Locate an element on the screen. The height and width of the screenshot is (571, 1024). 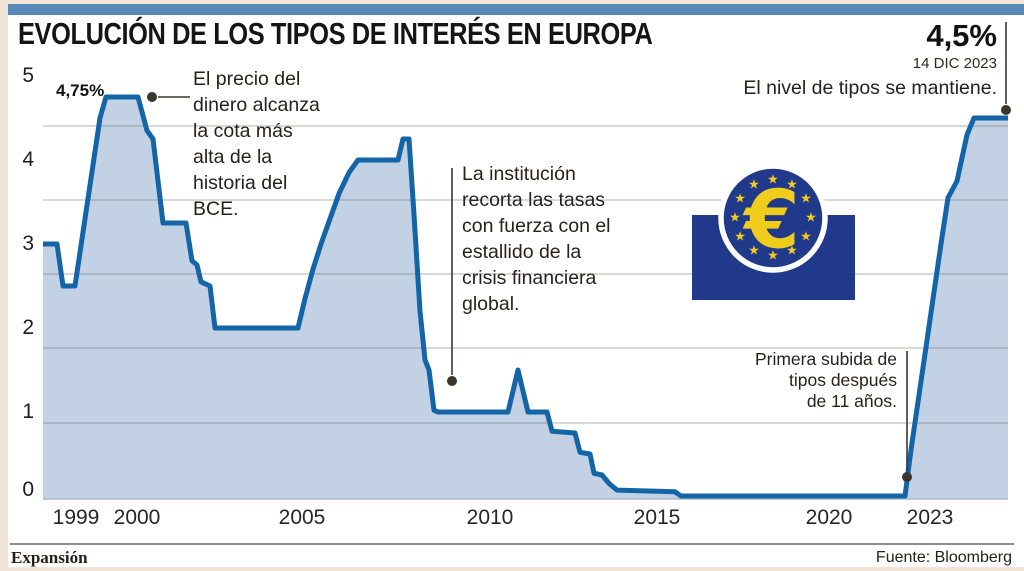
current-rate-date: 14 DIC 2023 is located at coordinates (954, 63).